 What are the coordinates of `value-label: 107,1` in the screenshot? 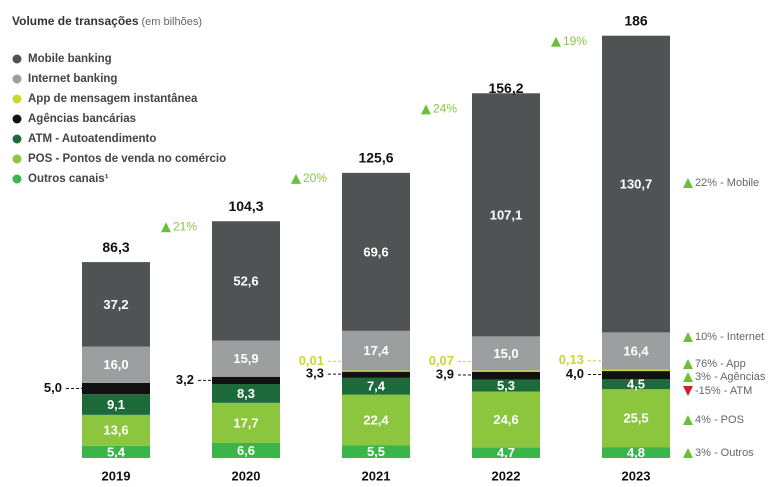 It's located at (506, 214).